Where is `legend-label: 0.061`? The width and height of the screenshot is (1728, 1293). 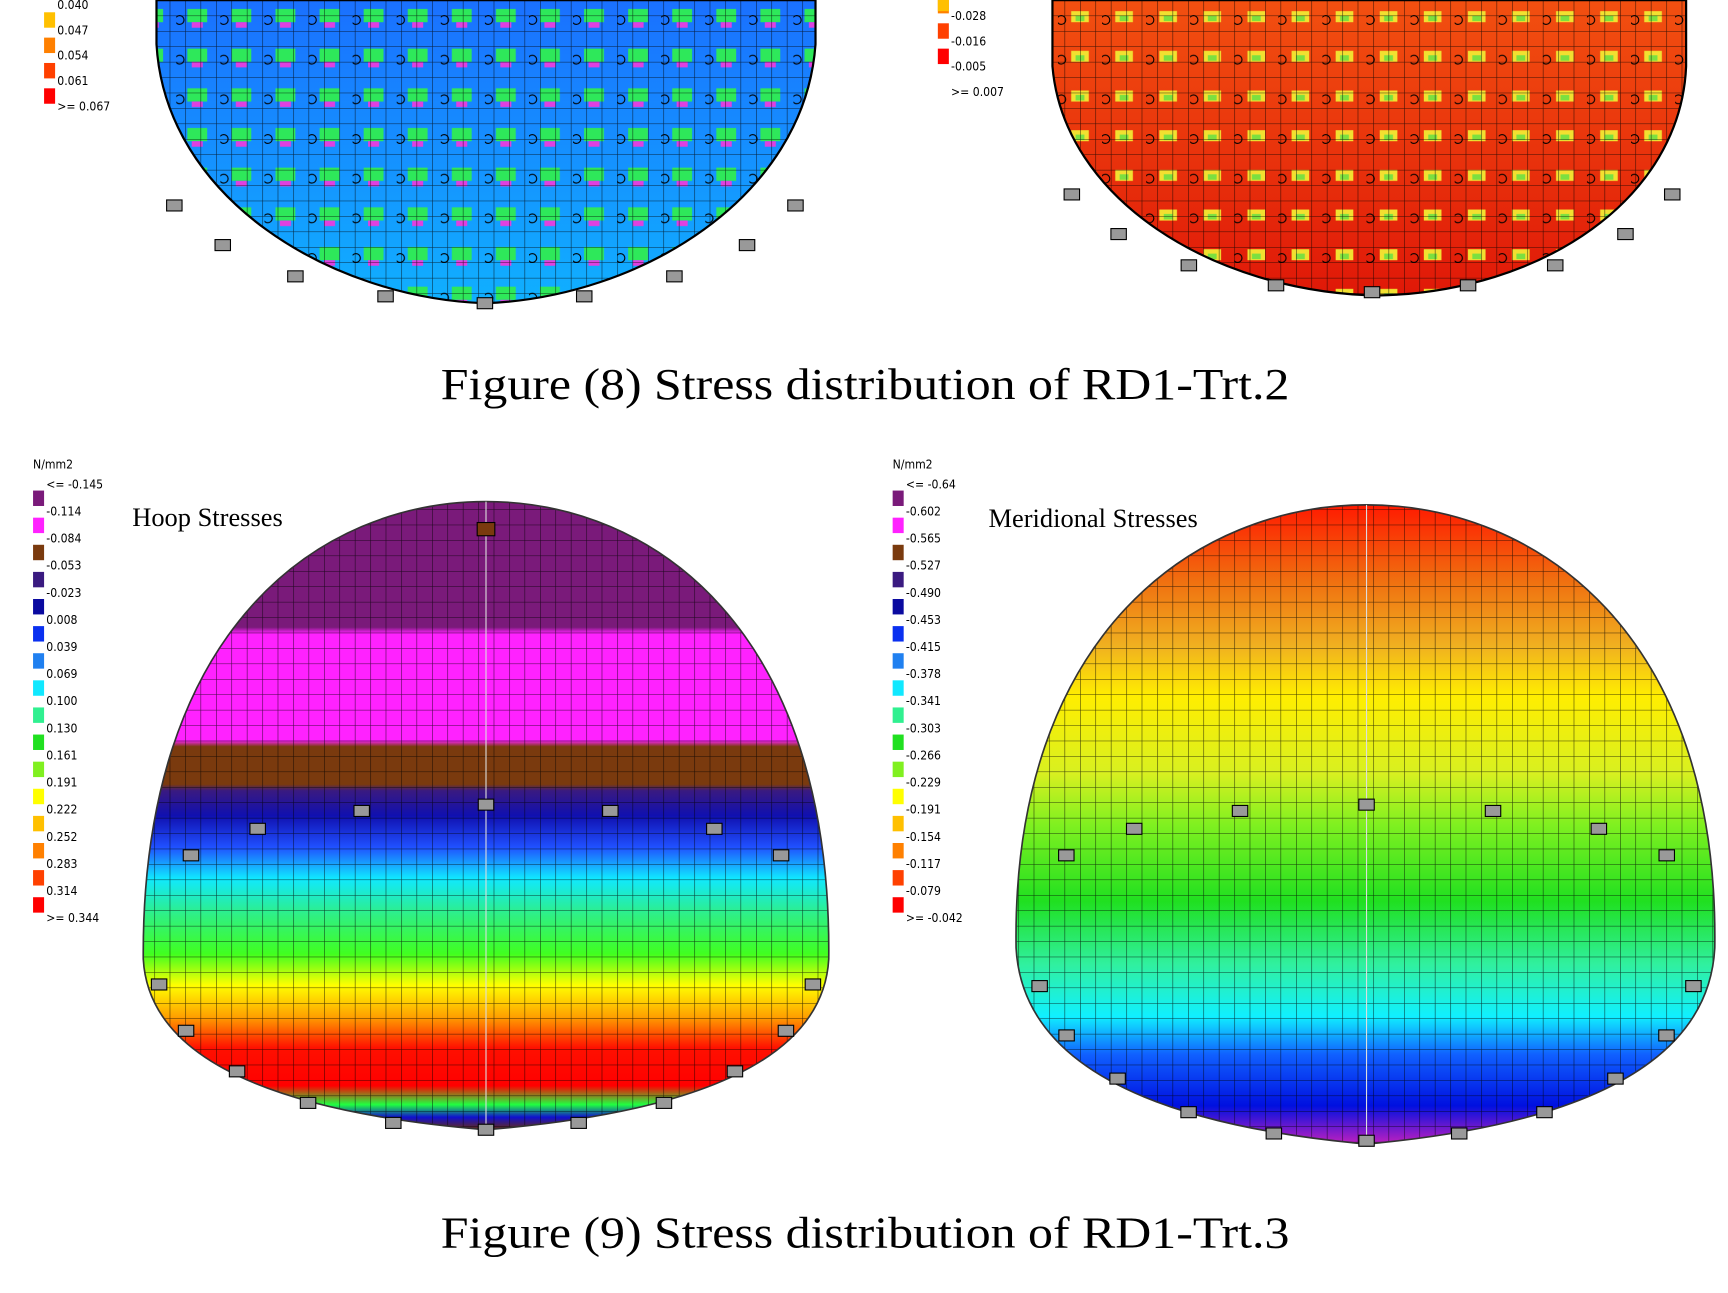 legend-label: 0.061 is located at coordinates (72, 81).